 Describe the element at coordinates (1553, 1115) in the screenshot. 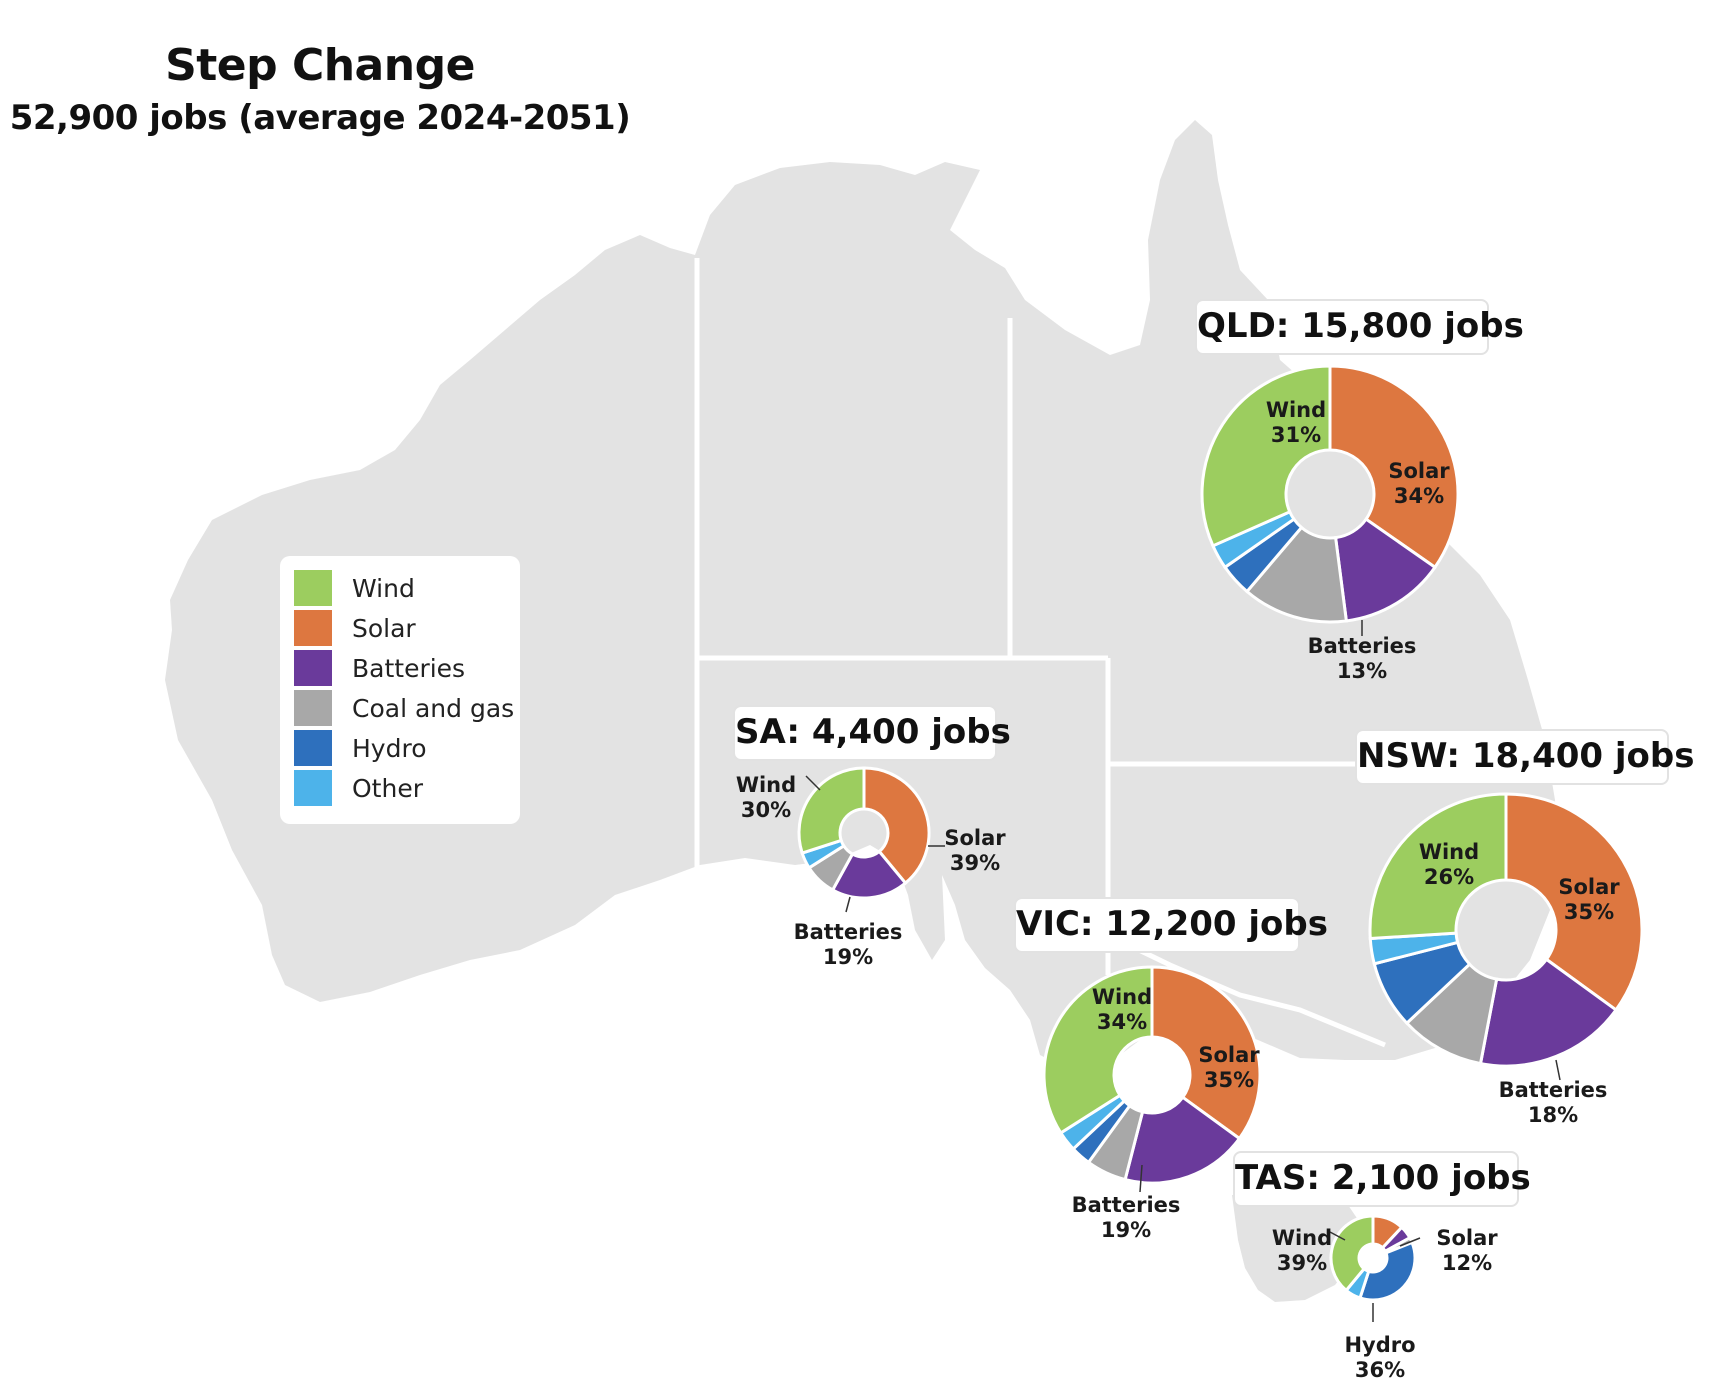

I see `nsw-batteries-value: 18%` at that location.